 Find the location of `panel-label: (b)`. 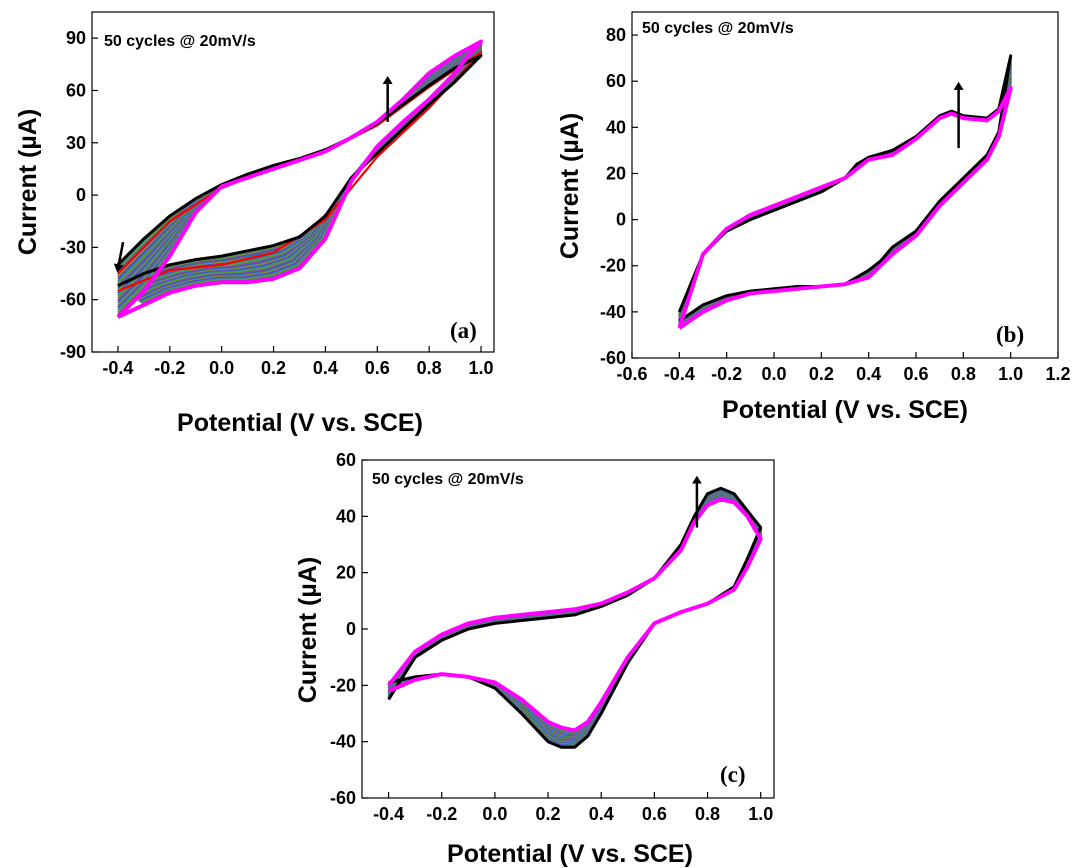

panel-label: (b) is located at coordinates (1010, 334).